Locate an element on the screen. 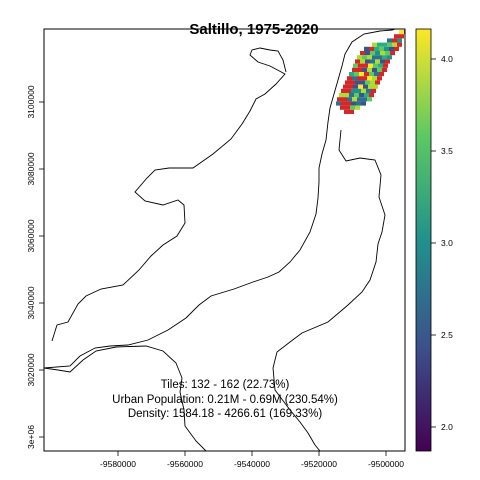 Image resolution: width=480 pixels, height=480 pixels. urban-tiles-layer is located at coordinates (370, 72).